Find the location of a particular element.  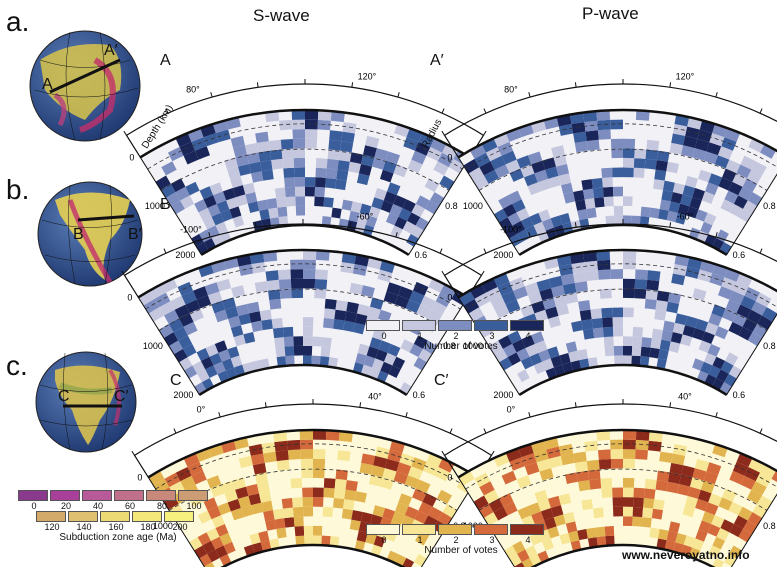

panel-letter-a: a. is located at coordinates (18, 21).